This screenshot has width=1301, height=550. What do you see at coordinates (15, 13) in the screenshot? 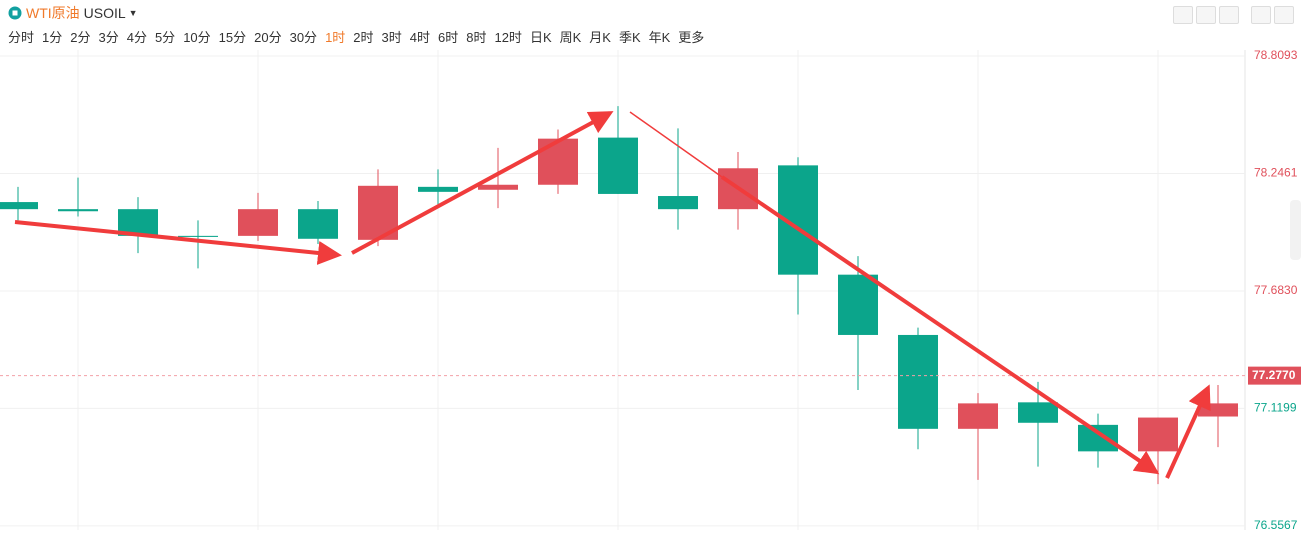
I see `symbol-icon` at bounding box center [15, 13].